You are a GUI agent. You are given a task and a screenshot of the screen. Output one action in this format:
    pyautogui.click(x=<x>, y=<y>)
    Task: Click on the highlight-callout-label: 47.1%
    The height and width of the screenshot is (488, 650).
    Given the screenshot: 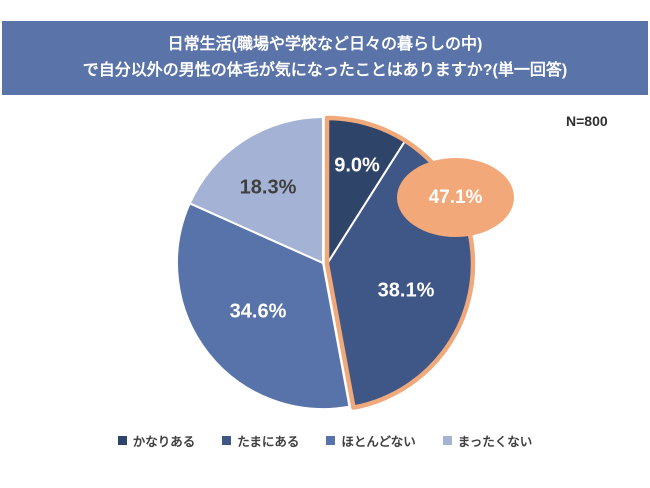 What is the action you would take?
    pyautogui.click(x=455, y=197)
    